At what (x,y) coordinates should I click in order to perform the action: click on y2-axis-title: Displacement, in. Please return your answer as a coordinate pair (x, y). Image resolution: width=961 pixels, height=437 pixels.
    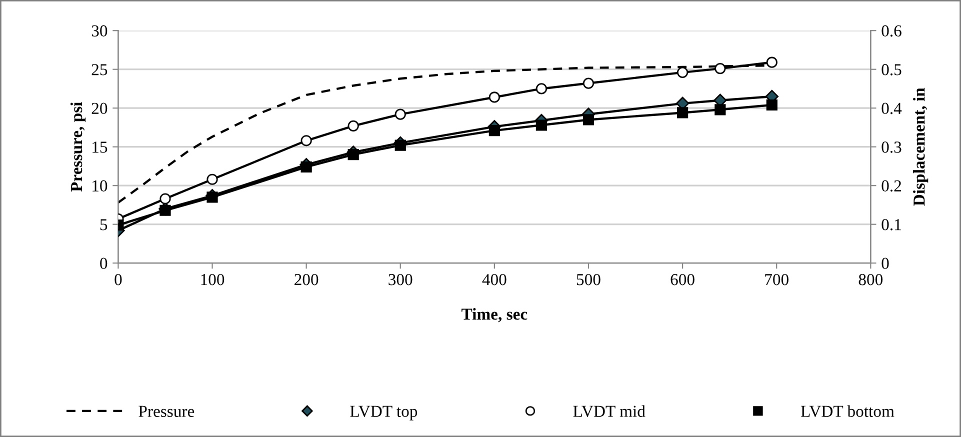
    Looking at the image, I should click on (920, 147).